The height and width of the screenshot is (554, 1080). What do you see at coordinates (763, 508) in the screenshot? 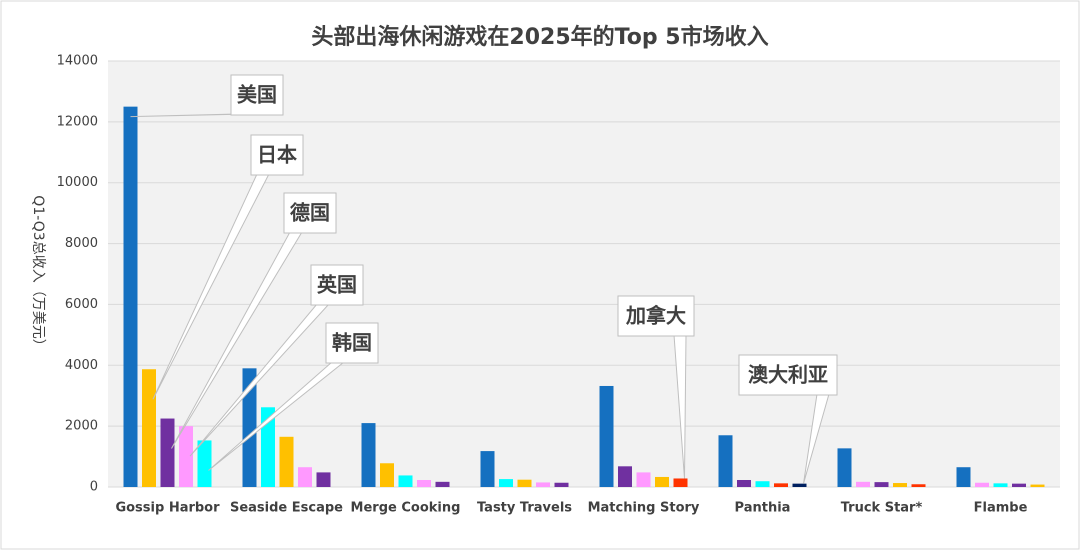
I see `x-tick-label: Panthia` at bounding box center [763, 508].